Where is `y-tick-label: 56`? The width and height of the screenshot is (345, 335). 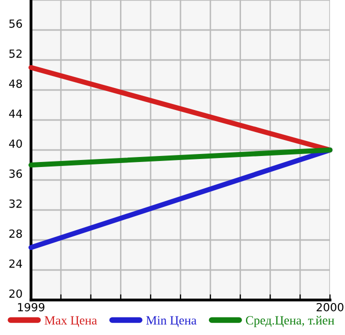 y-tick-label: 56 is located at coordinates (15, 23).